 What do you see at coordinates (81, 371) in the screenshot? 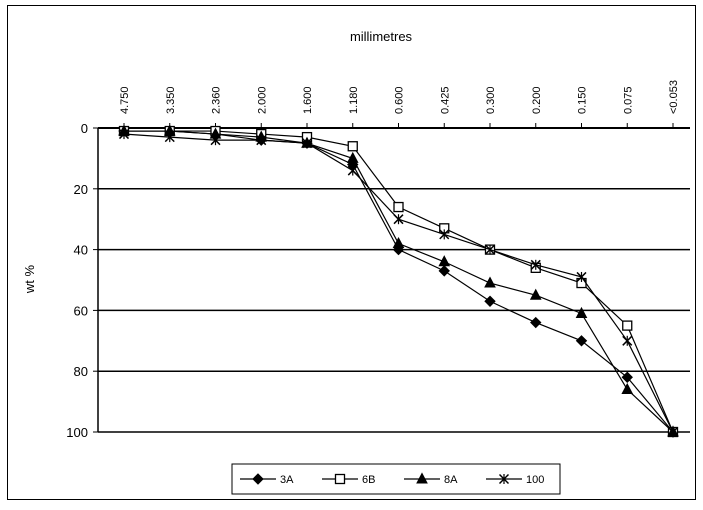
I see `y-tick-label: 80` at bounding box center [81, 371].